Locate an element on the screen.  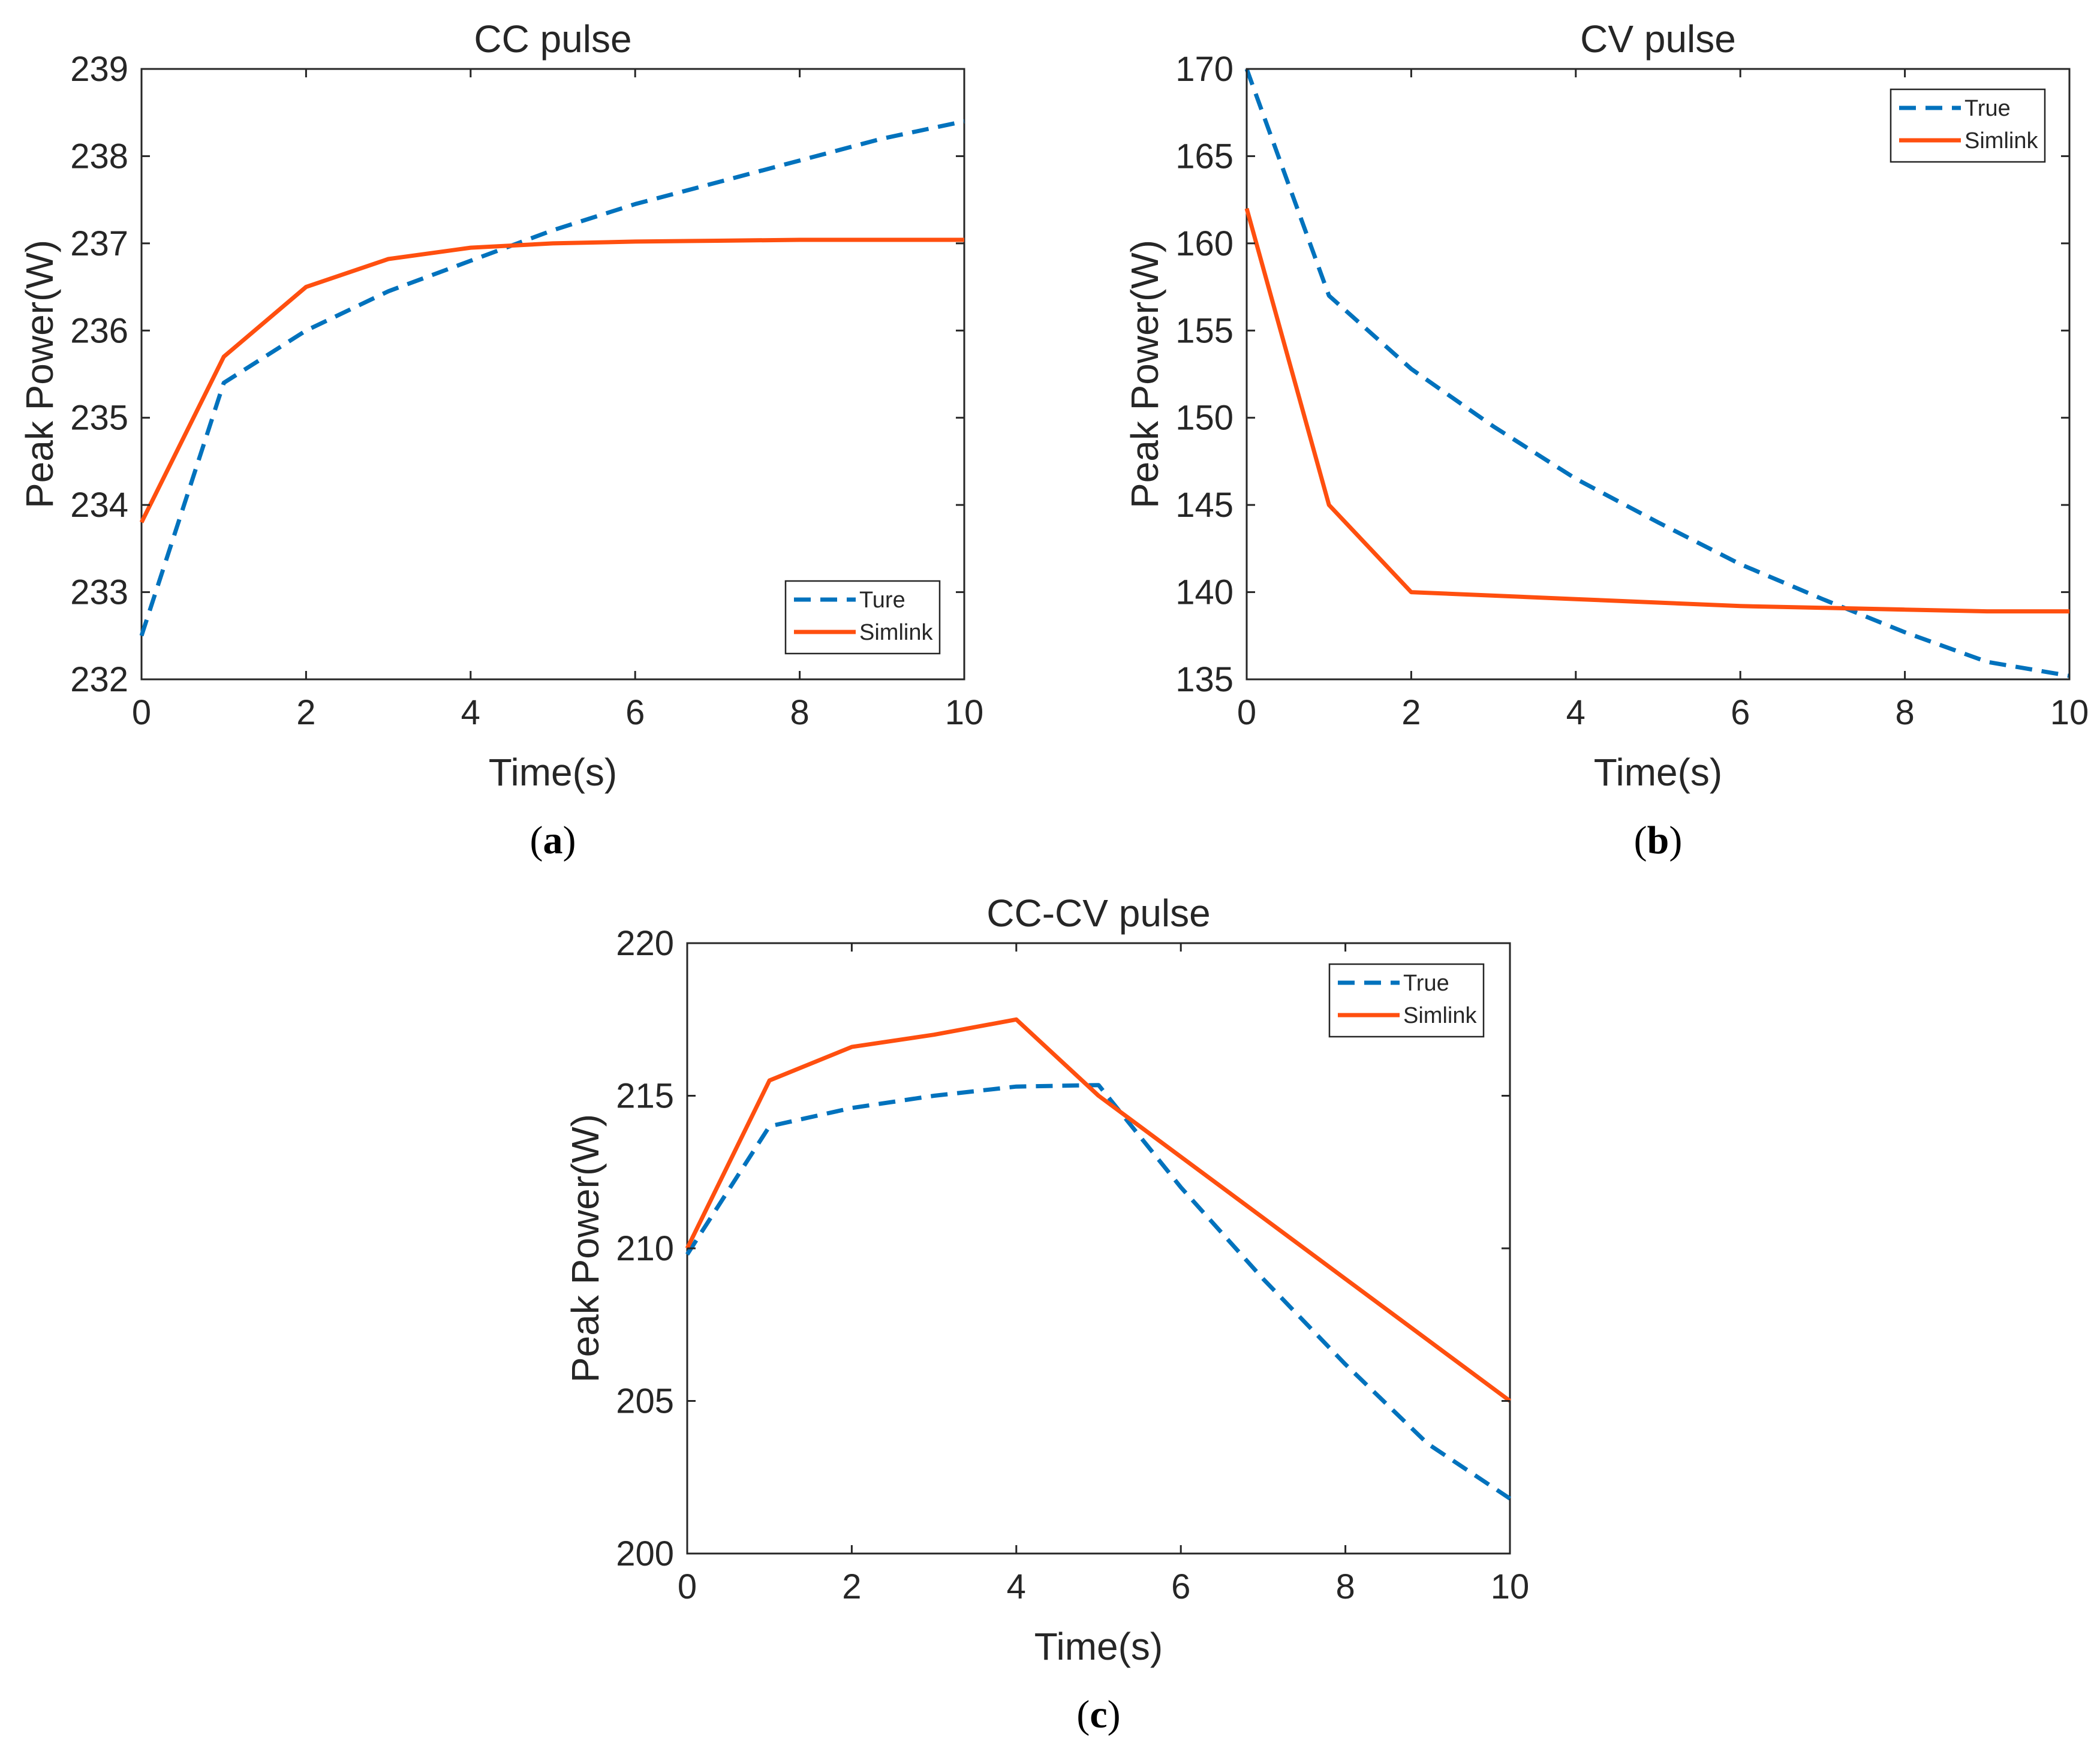
chart-title: CV pulse is located at coordinates (1658, 39).